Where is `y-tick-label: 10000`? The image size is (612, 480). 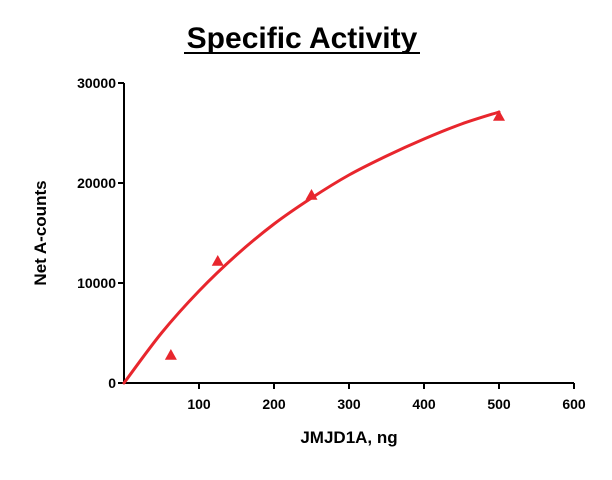
y-tick-label: 10000 is located at coordinates (96, 283).